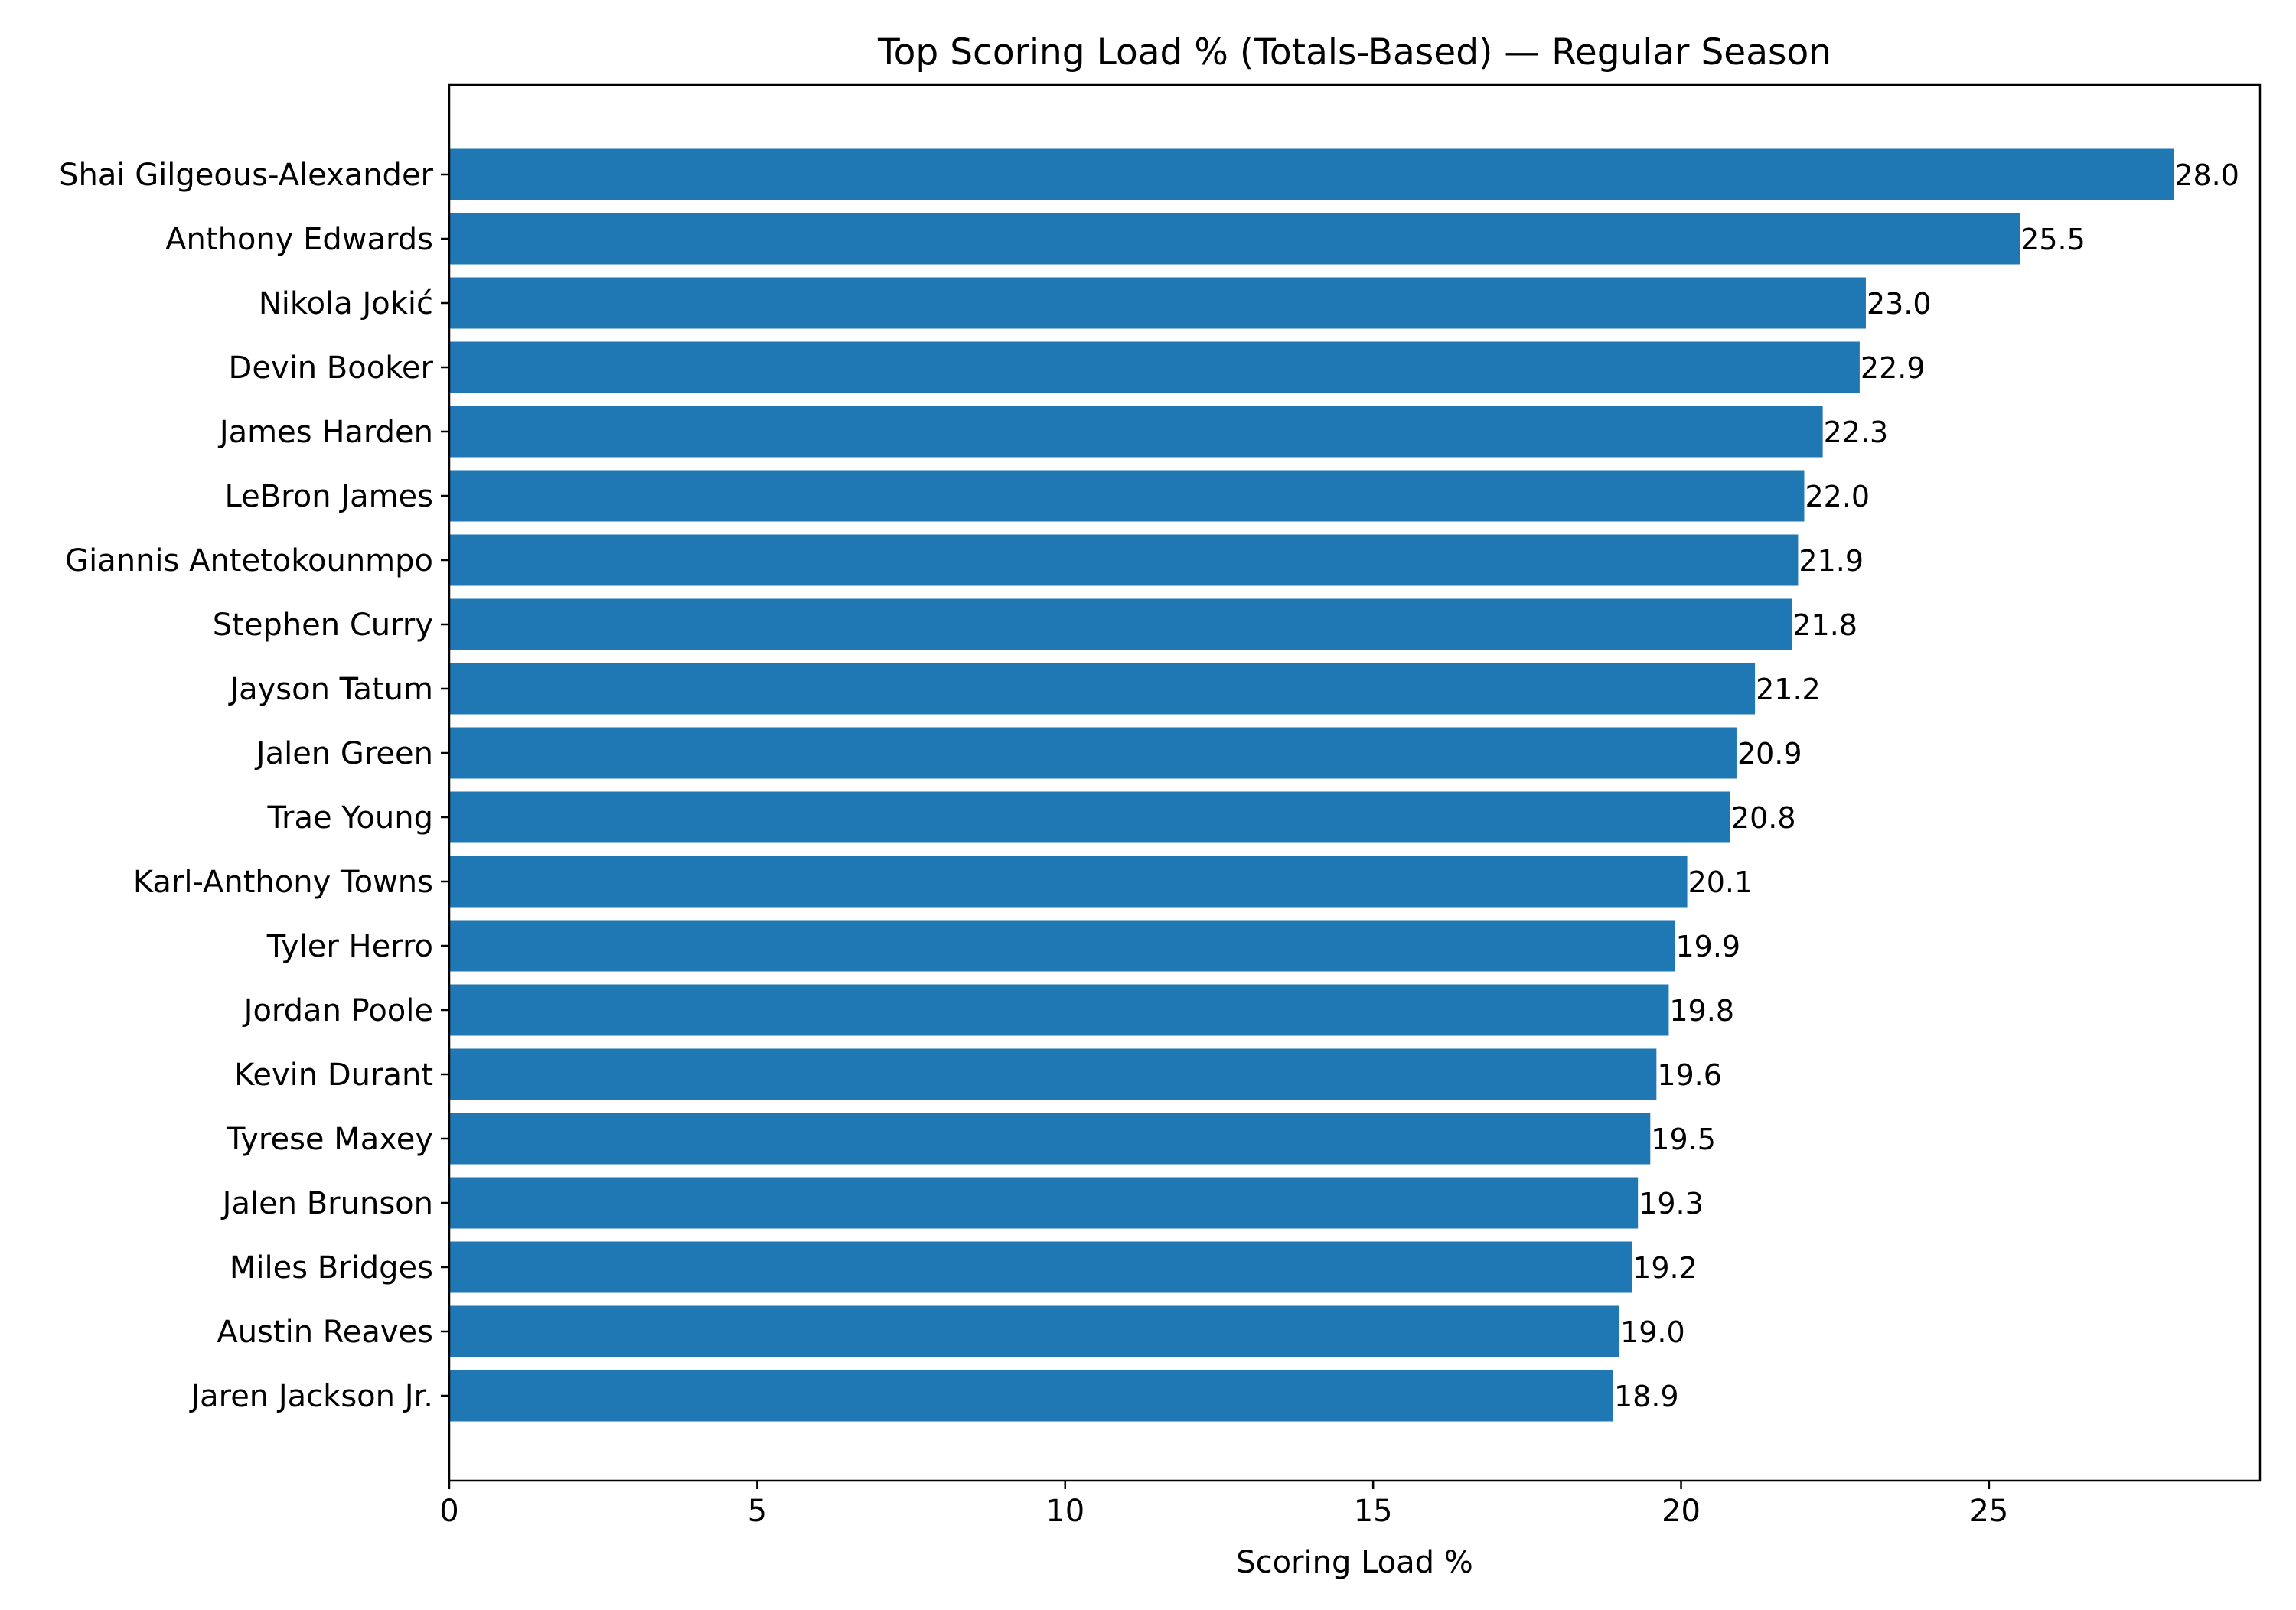  What do you see at coordinates (1769, 754) in the screenshot?
I see `bar-value-label: 20.9` at bounding box center [1769, 754].